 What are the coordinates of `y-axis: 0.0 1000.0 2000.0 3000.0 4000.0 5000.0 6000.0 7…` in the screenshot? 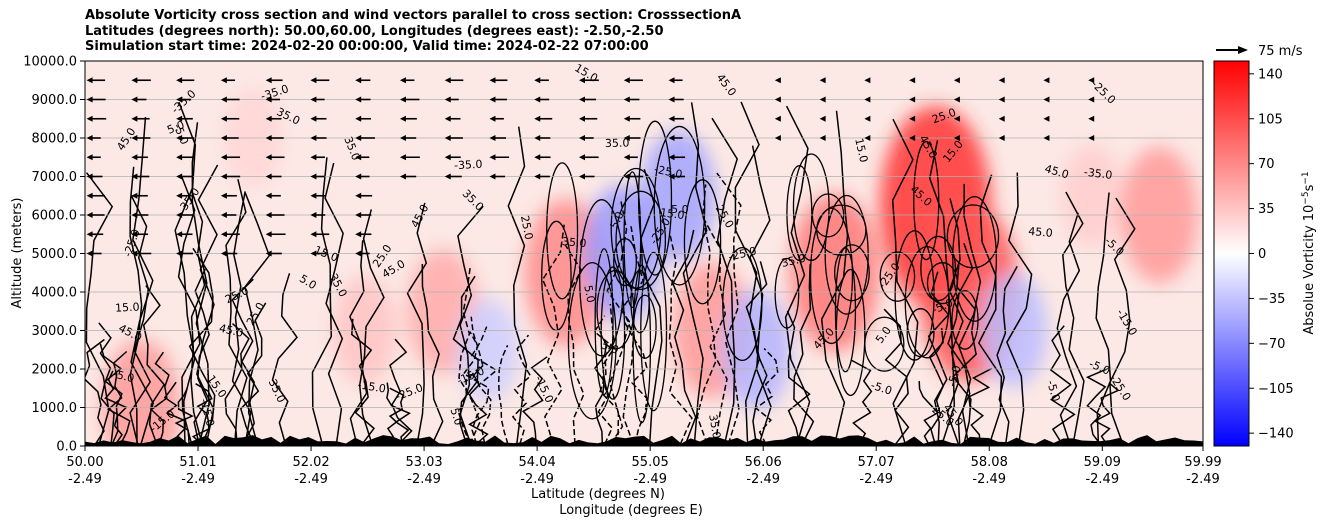 It's located at (54, 255).